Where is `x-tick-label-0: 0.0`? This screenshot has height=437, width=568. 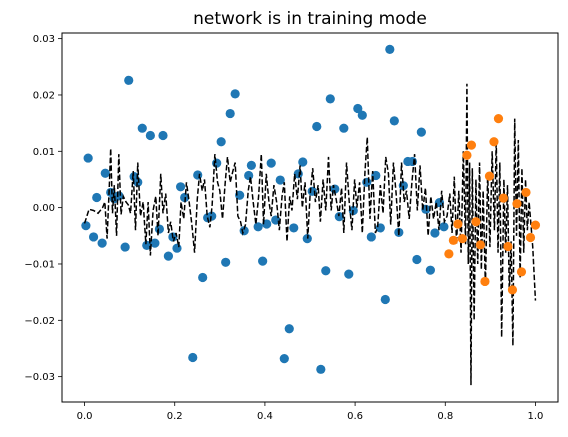 x-tick-label-0: 0.0 is located at coordinates (85, 416).